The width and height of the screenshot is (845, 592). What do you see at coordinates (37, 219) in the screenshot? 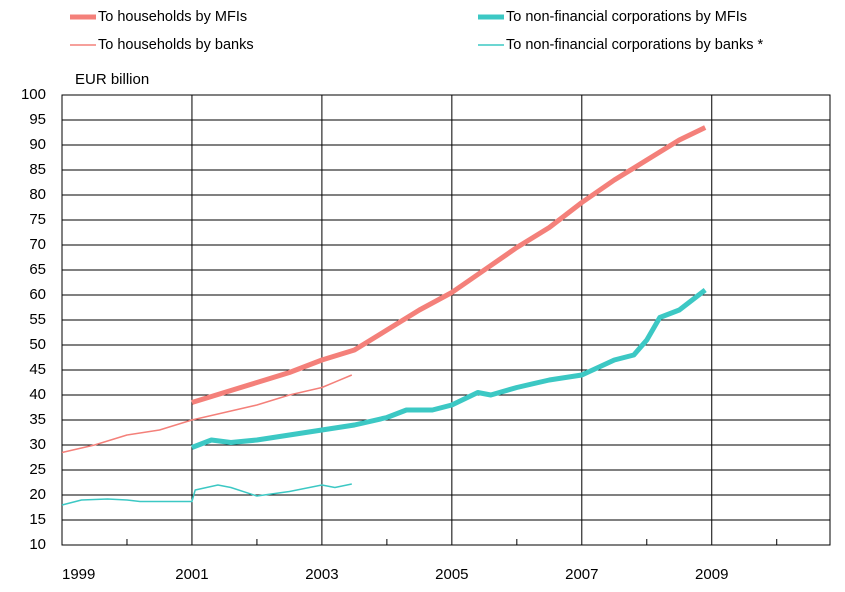
I see `y-tick-label: 75` at bounding box center [37, 219].